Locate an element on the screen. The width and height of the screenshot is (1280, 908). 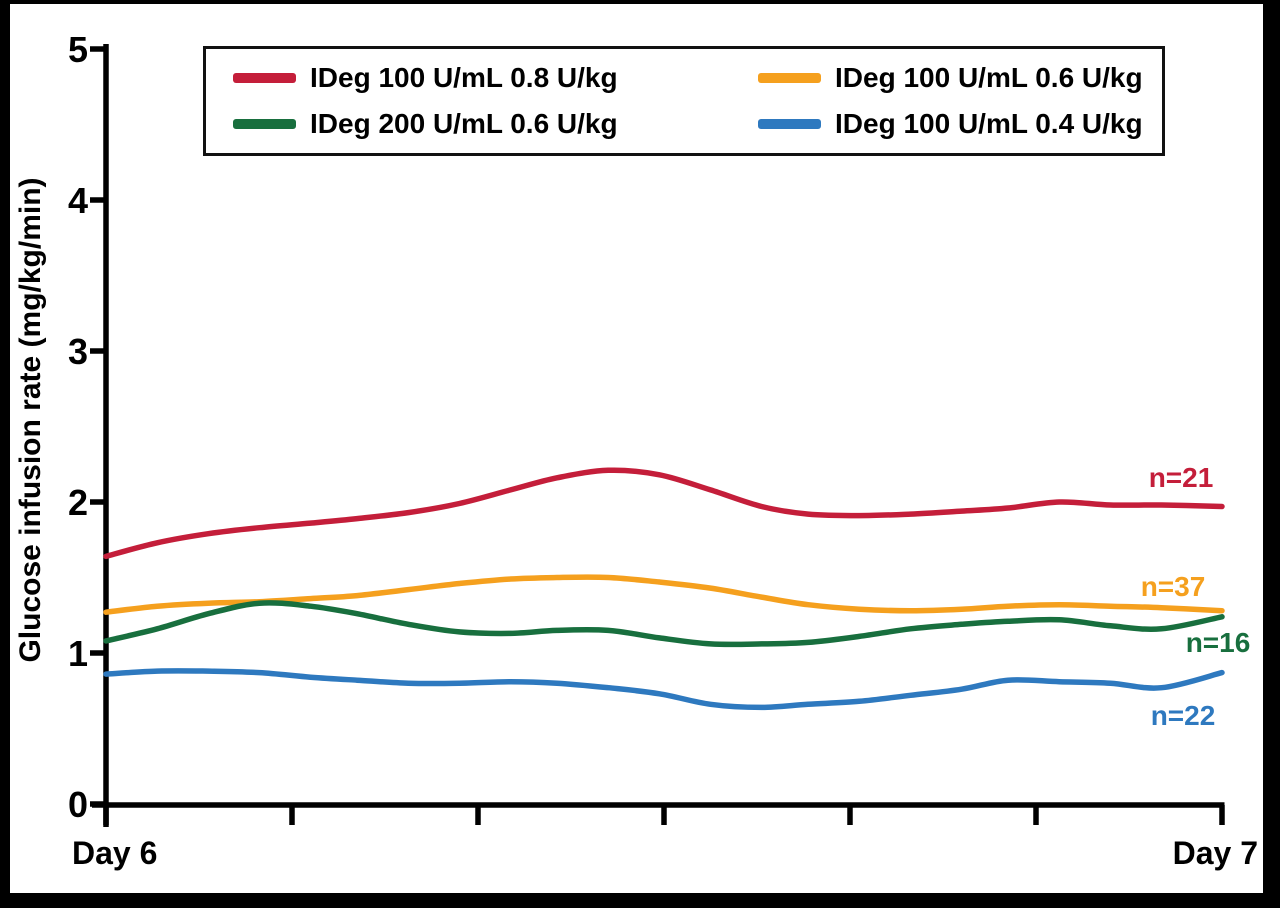
legend-label: IDeg 100 U/mL 0.8 U/kg is located at coordinates (464, 77).